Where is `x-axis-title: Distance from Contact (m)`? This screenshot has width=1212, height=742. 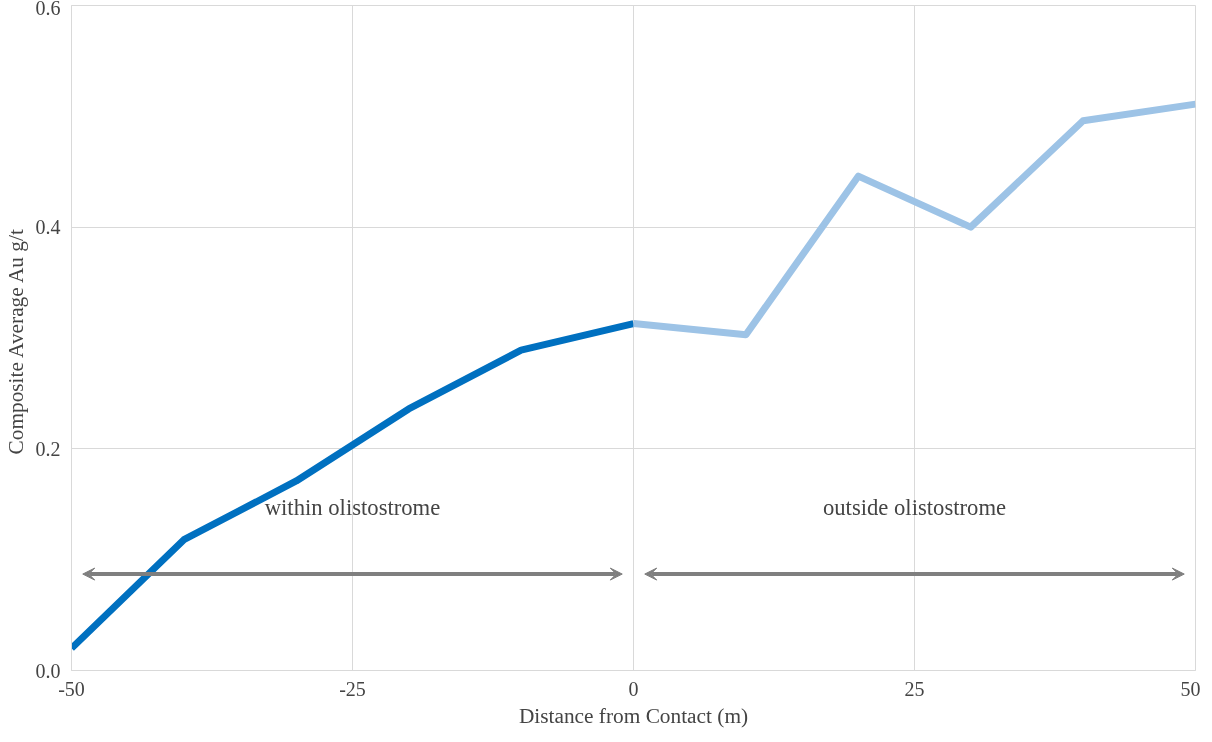 x-axis-title: Distance from Contact (m) is located at coordinates (633, 715).